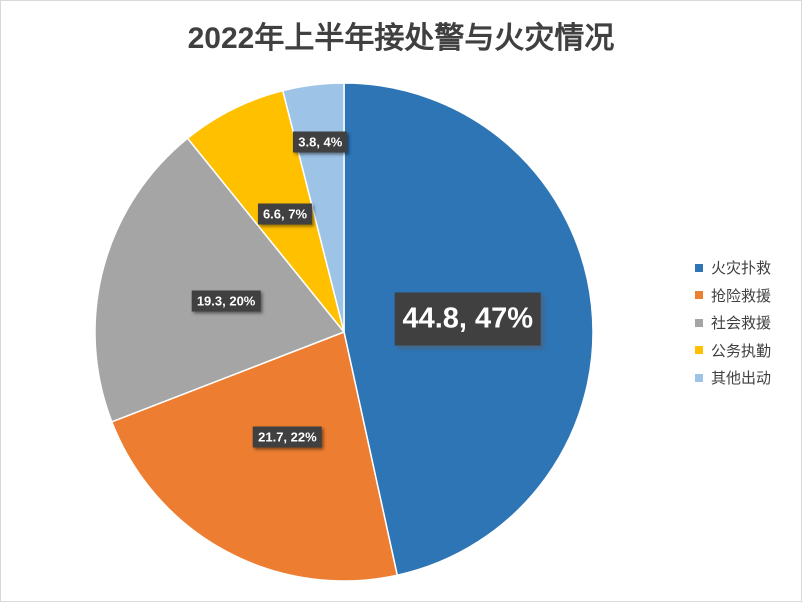  Describe the element at coordinates (741, 351) in the screenshot. I see `legend-label: 公务执勤` at that location.